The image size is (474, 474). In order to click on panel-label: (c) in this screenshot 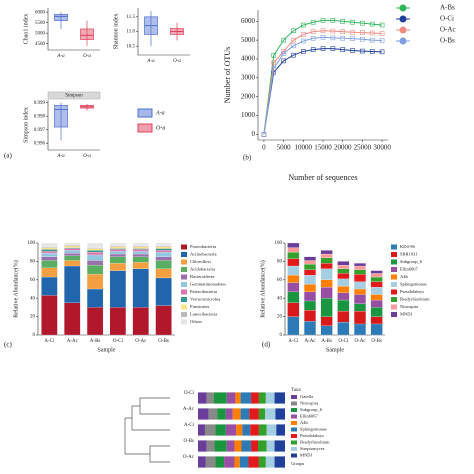, I will do `click(8, 345)`.